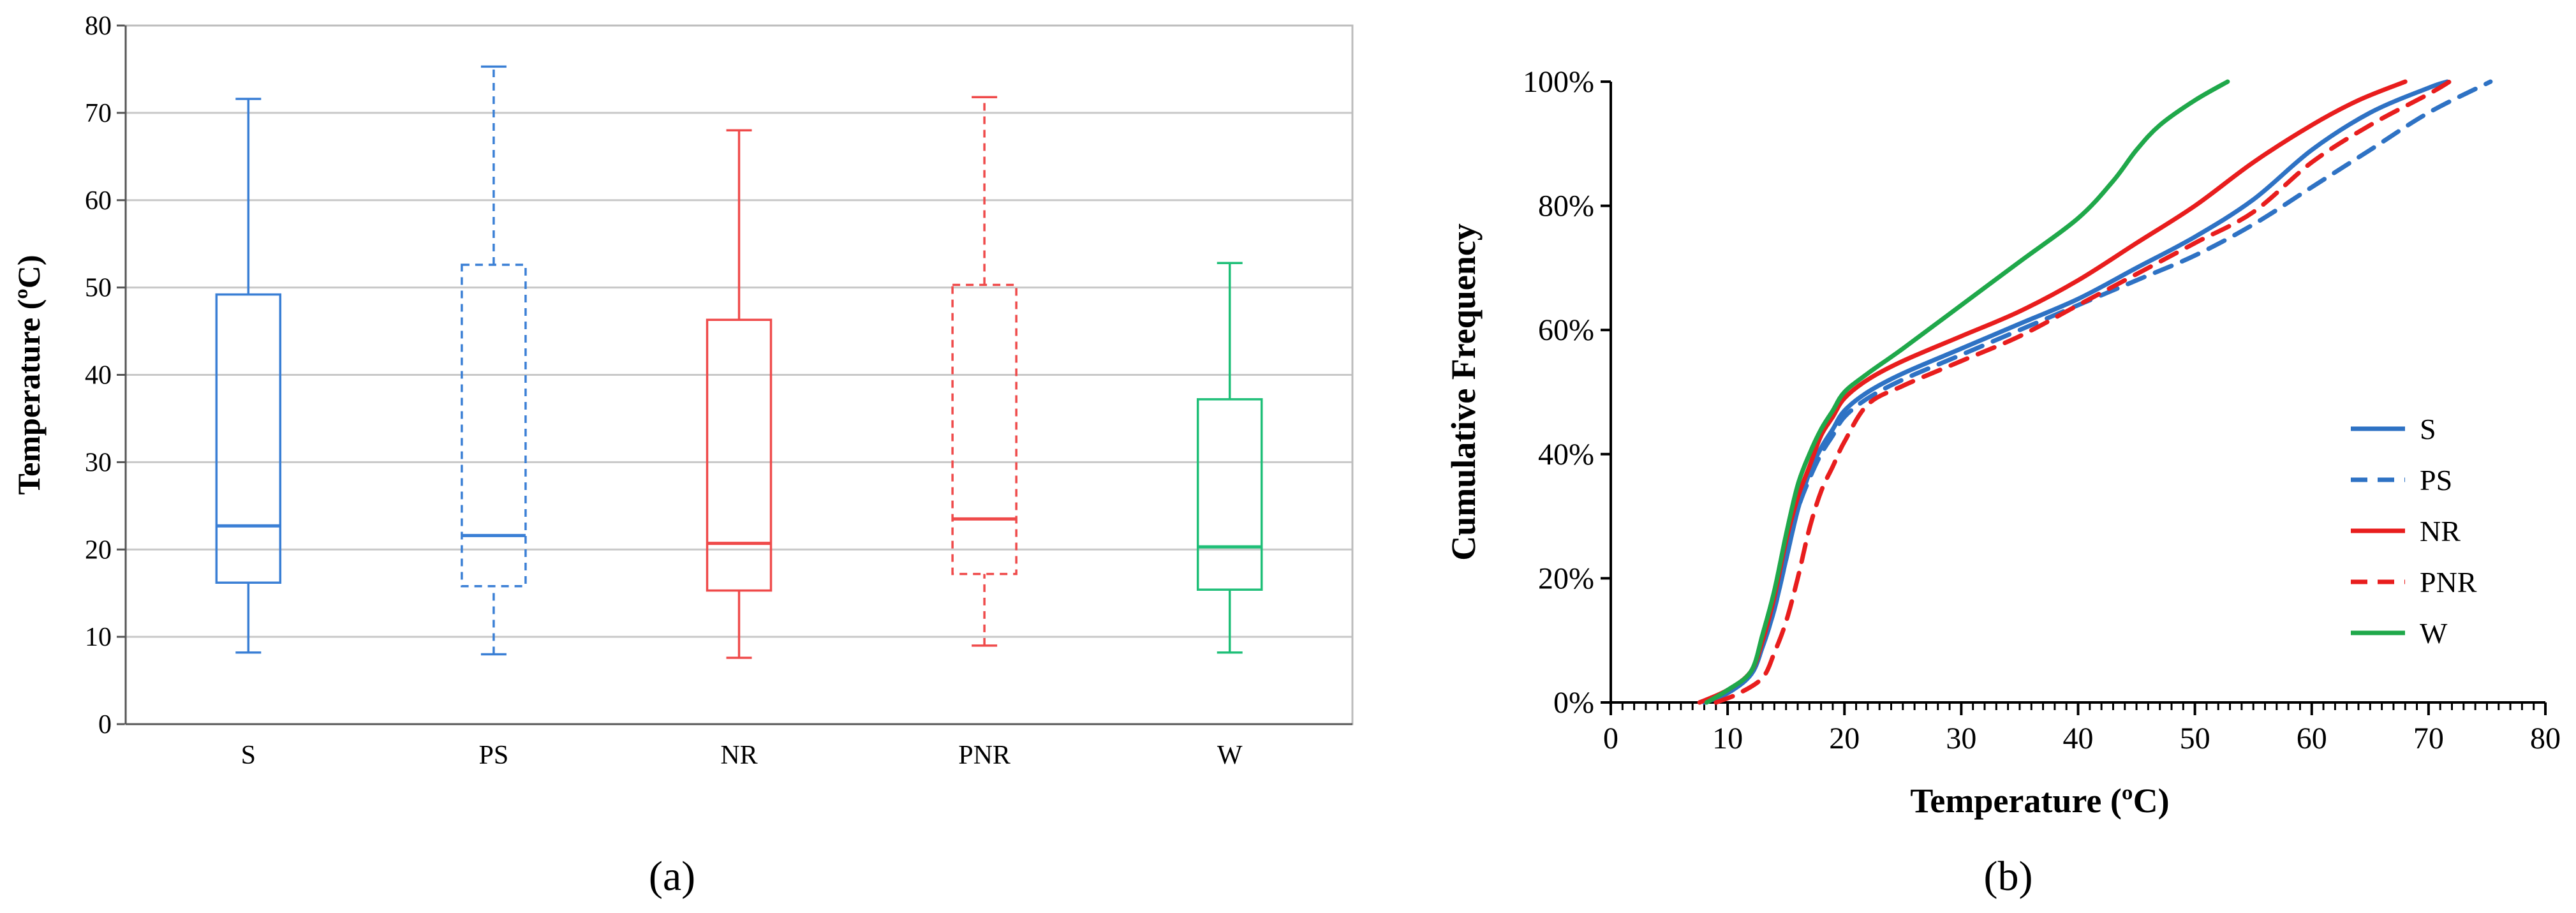 This screenshot has width=2576, height=913. I want to click on y-tick-label: 20%, so click(1566, 578).